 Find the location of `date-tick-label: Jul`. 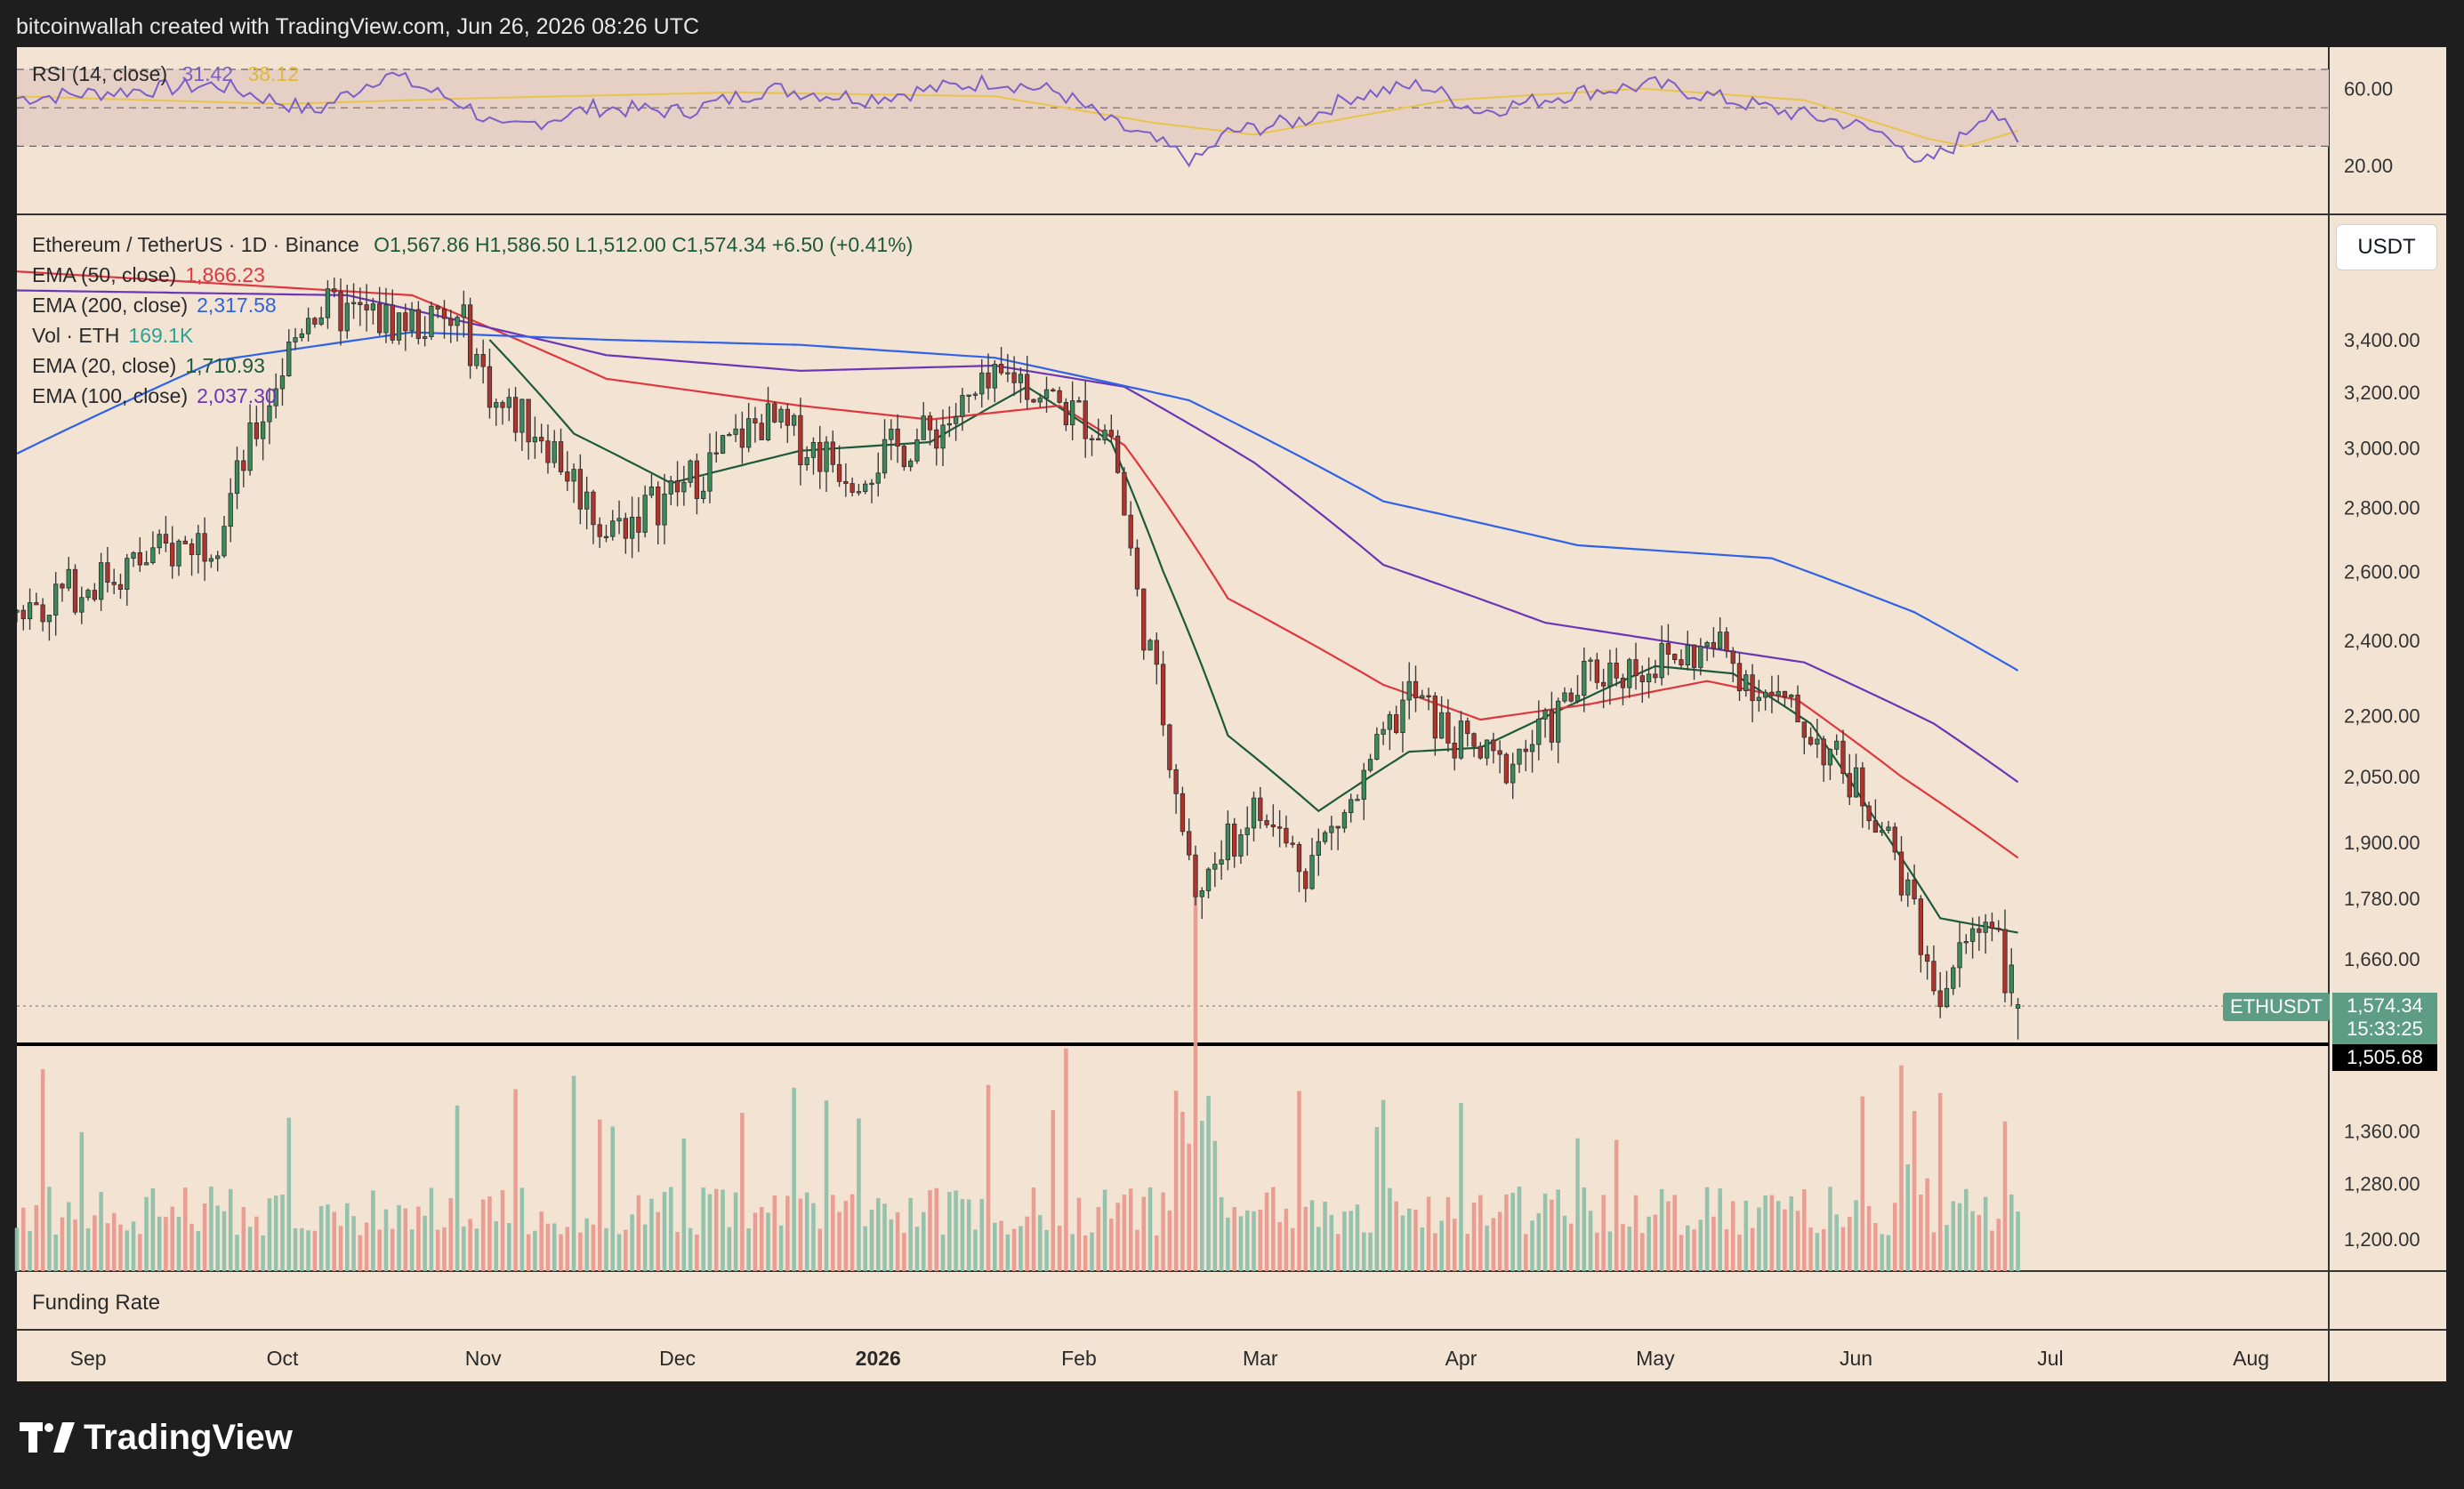

date-tick-label: Jul is located at coordinates (2050, 1358).